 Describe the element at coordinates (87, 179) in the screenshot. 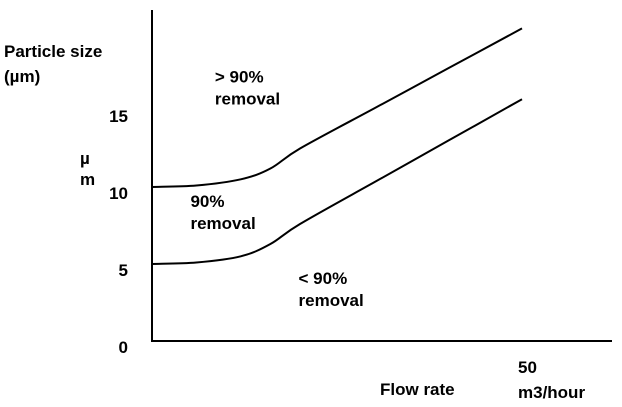

I see `y-axis-unit-char: m` at that location.